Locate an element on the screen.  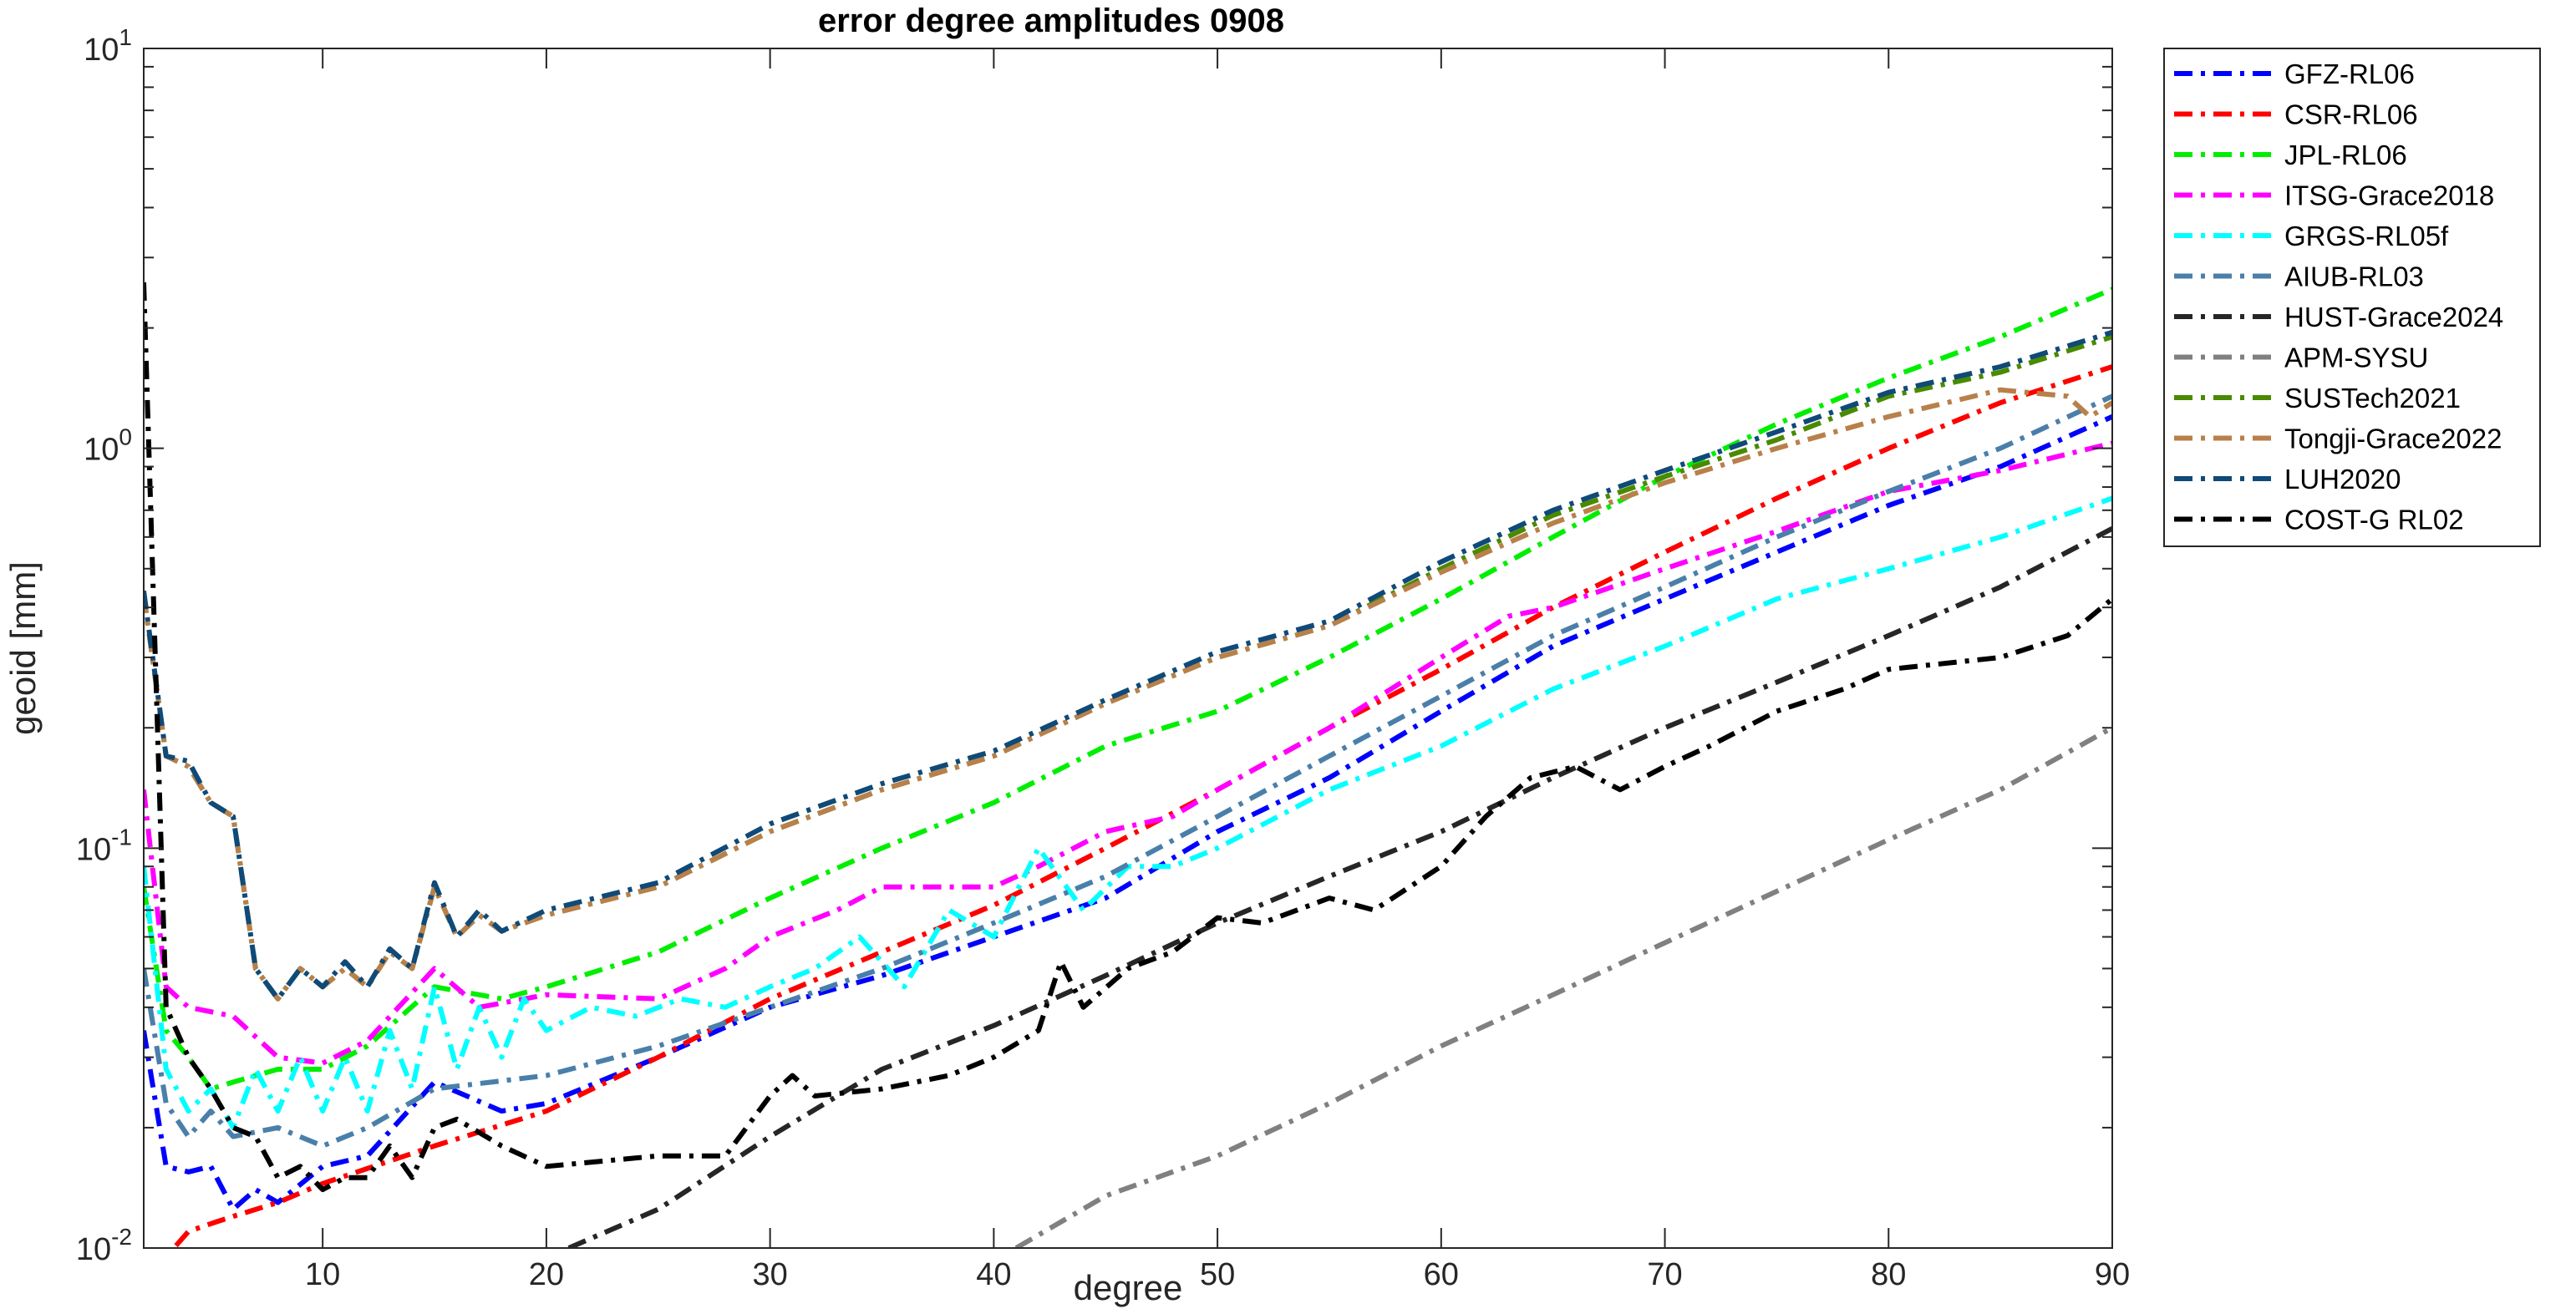
legend-label: AIUB-RL03 is located at coordinates (2354, 276).